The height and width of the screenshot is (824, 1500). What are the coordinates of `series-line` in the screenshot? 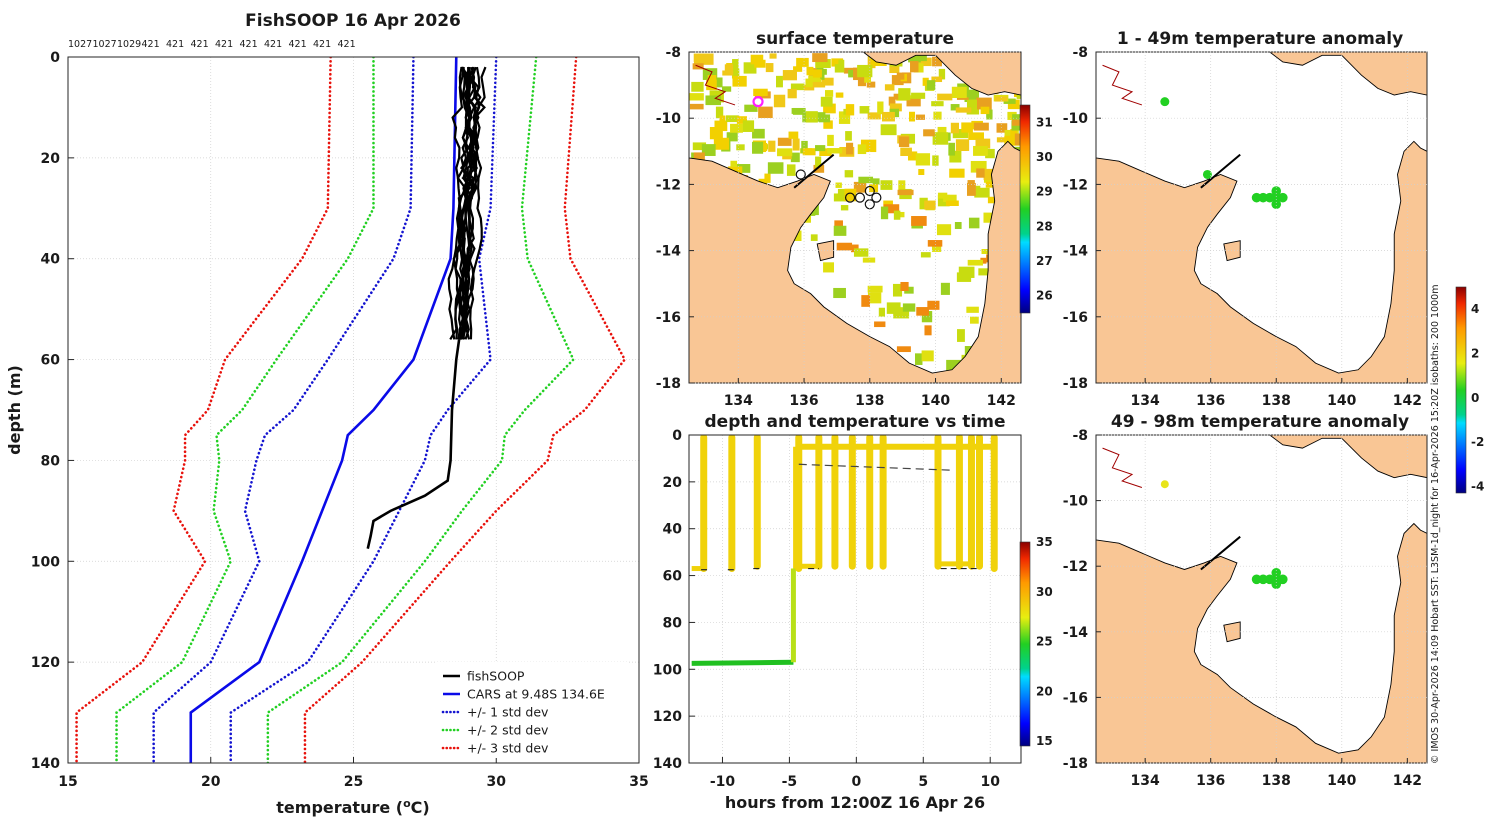 It's located at (203, 410).